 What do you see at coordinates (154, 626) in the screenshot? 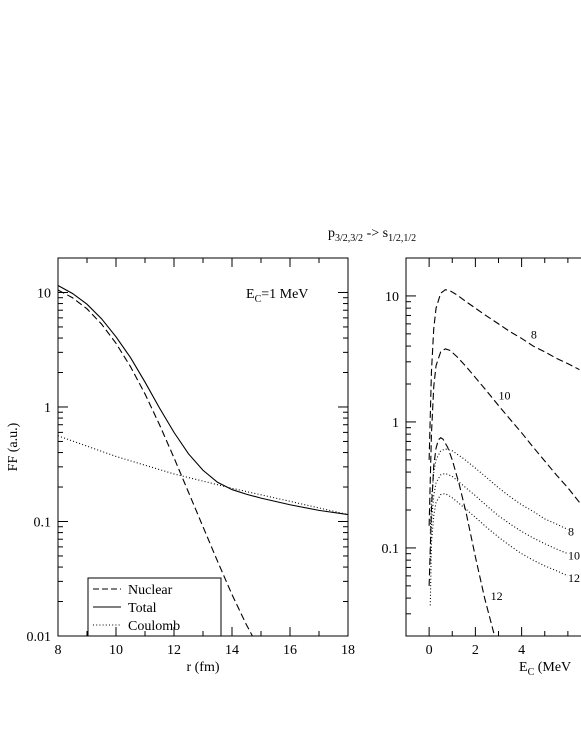
I see `legend-coulomb-label: Coulomb` at bounding box center [154, 626].